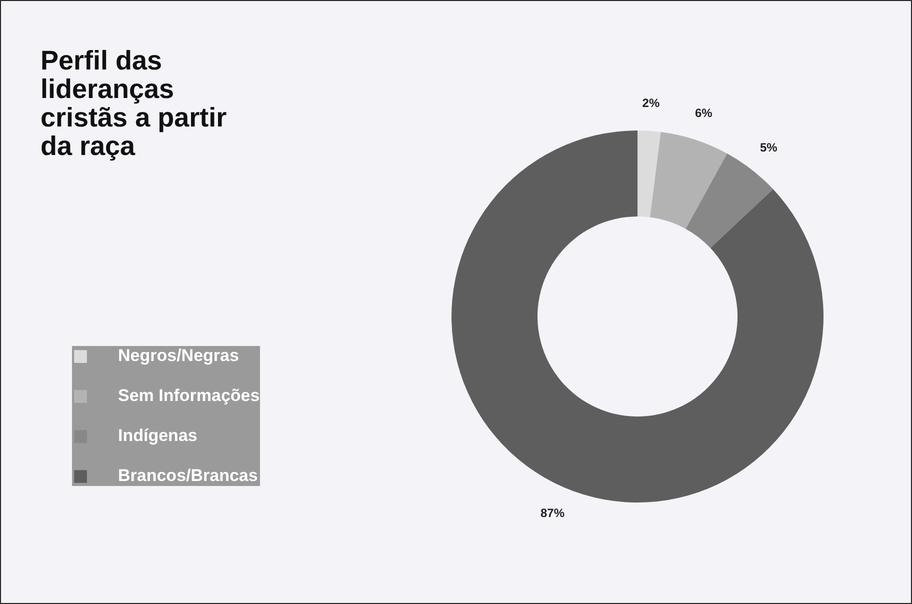 This screenshot has width=912, height=604. Describe the element at coordinates (651, 103) in the screenshot. I see `data-label: 2%` at that location.